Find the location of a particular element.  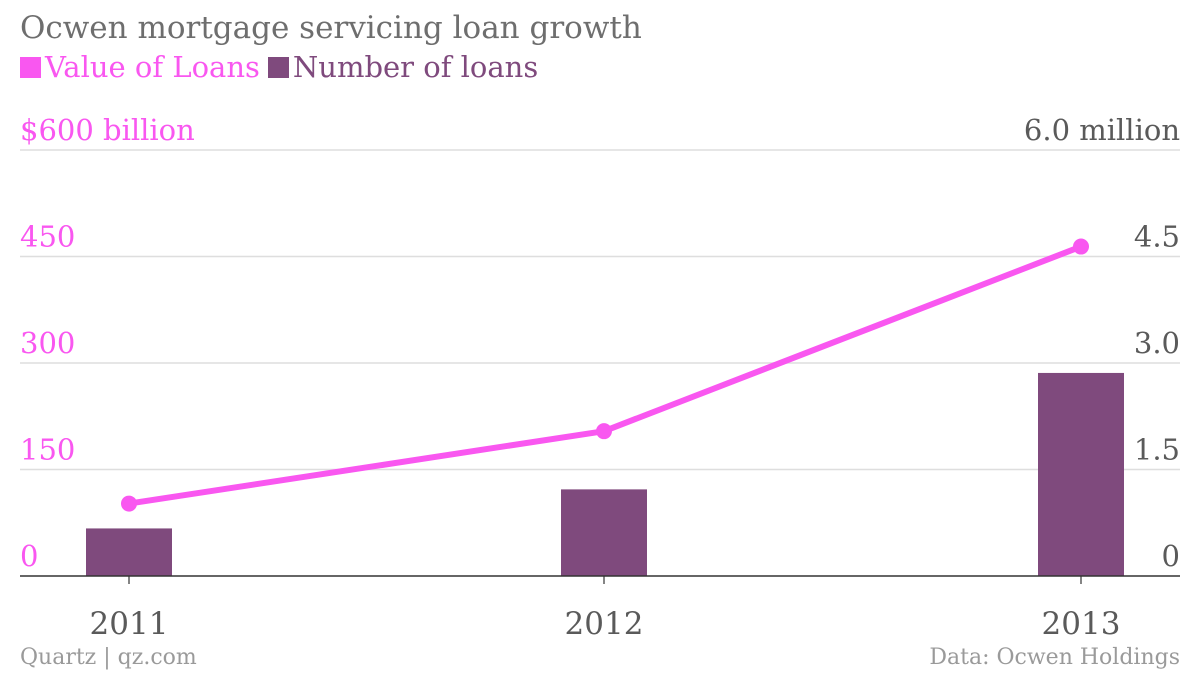

chart-title: Ocwen mortgage servicing loan growth is located at coordinates (331, 28).